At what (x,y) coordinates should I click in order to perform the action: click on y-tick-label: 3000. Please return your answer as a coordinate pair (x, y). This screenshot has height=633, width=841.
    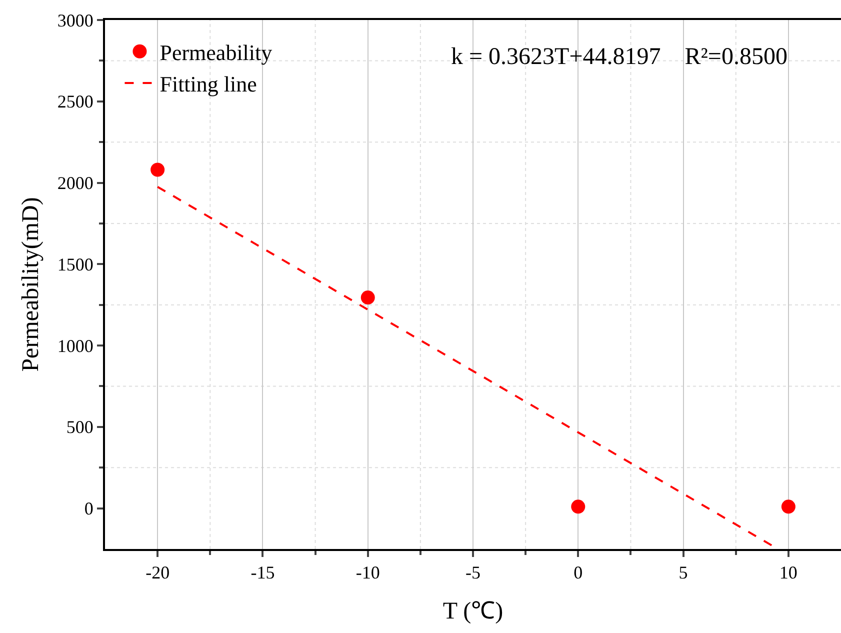
    Looking at the image, I should click on (75, 20).